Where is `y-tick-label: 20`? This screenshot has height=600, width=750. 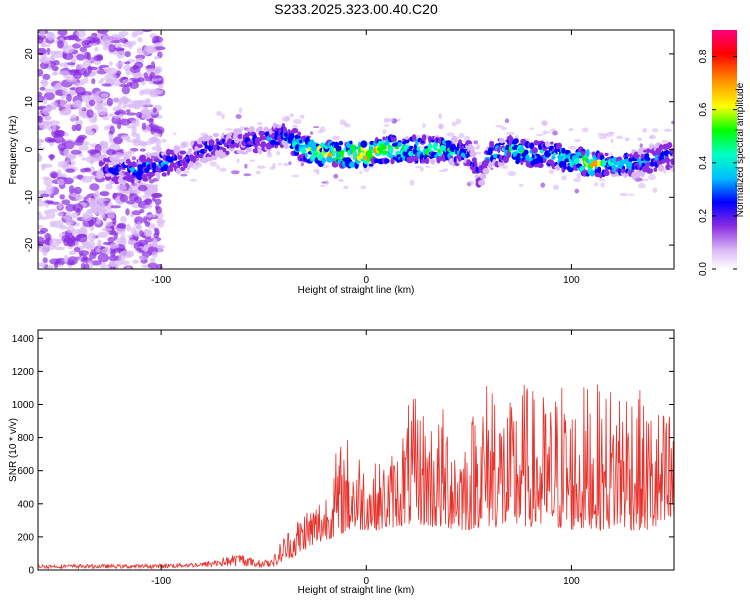 y-tick-label: 20 is located at coordinates (29, 54).